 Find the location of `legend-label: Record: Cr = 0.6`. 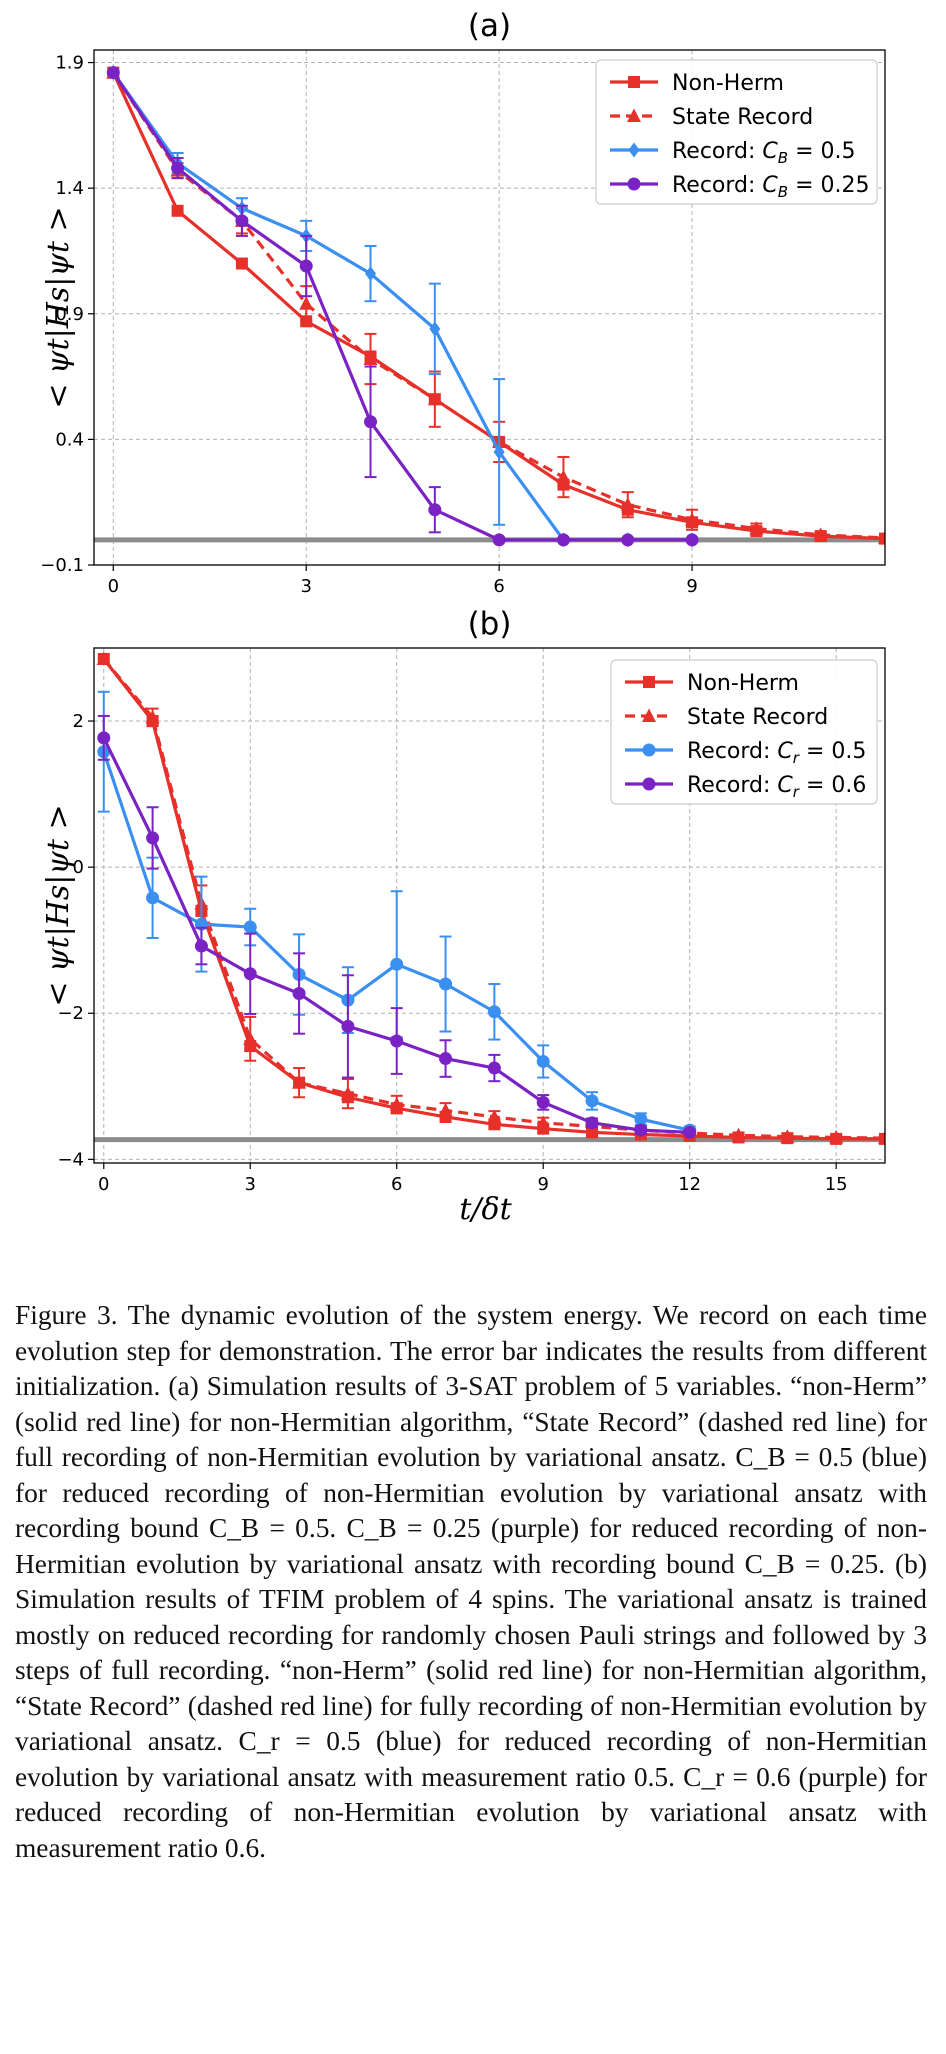

legend-label: Record: Cr = 0.6 is located at coordinates (776, 787).